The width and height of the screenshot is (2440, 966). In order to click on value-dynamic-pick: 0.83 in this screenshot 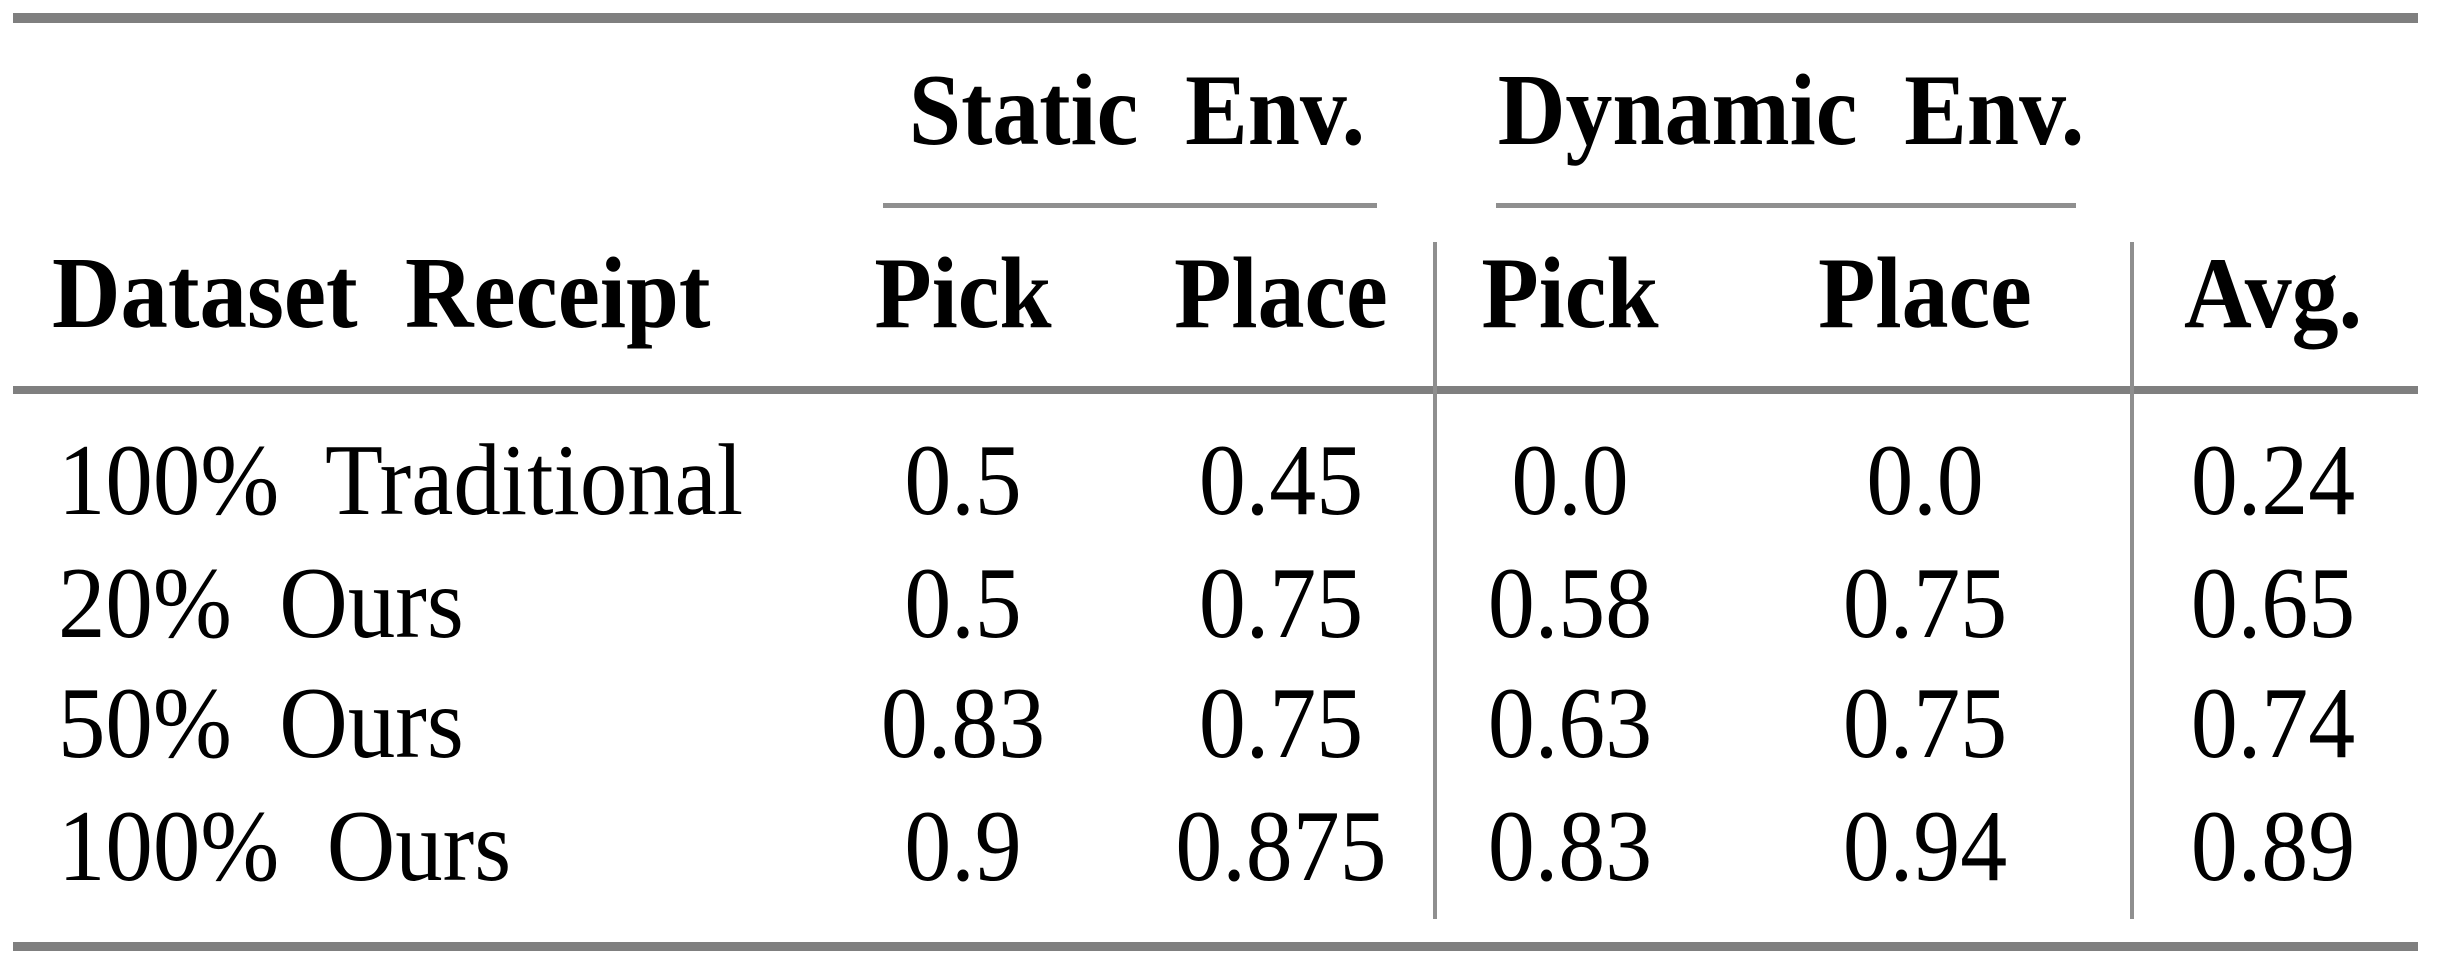, I will do `click(1570, 846)`.